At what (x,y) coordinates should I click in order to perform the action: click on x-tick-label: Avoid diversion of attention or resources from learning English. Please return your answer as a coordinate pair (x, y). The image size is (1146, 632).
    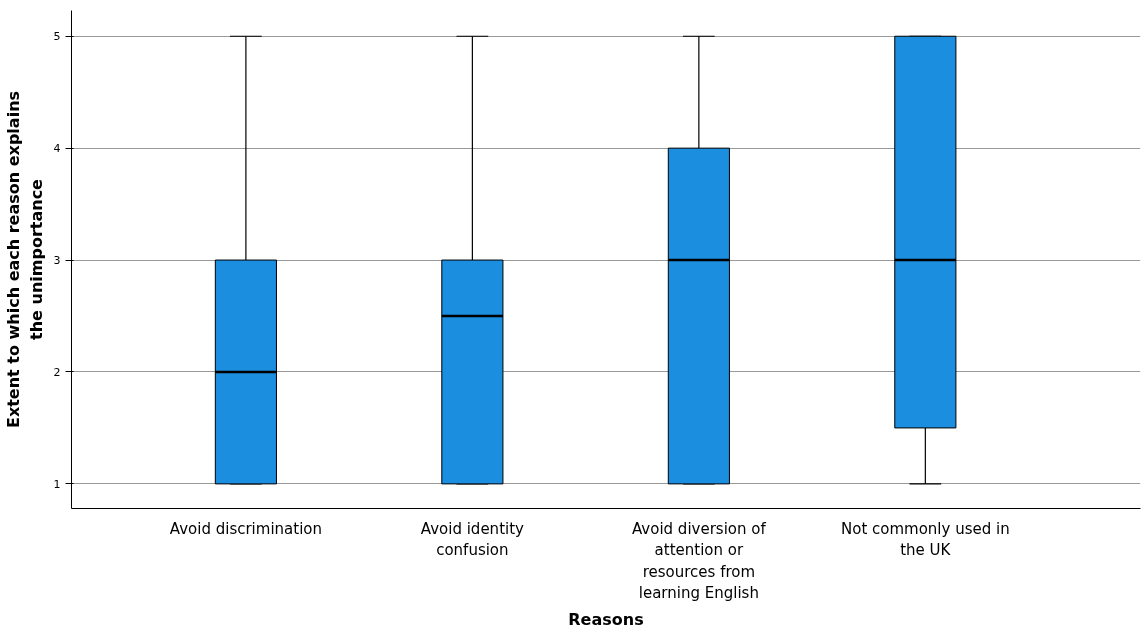
    Looking at the image, I should click on (699, 561).